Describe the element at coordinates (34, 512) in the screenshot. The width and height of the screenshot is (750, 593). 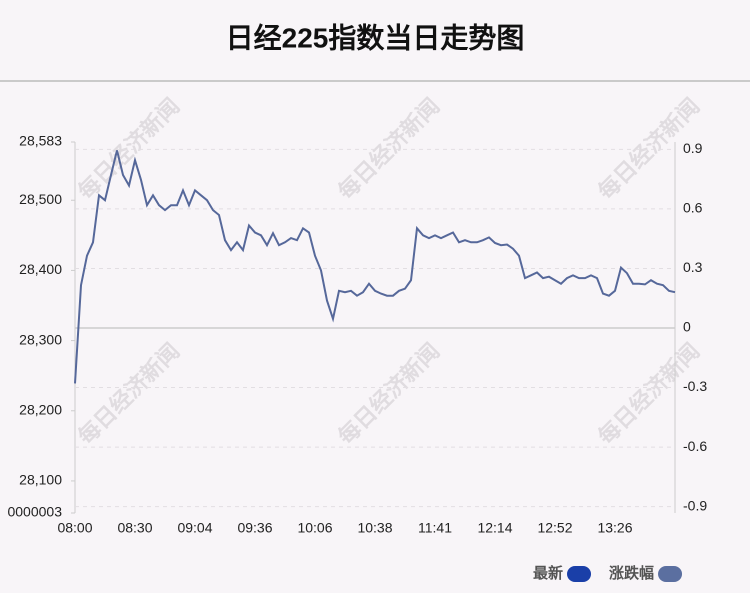
I see `y-tick-label: 0000003` at that location.